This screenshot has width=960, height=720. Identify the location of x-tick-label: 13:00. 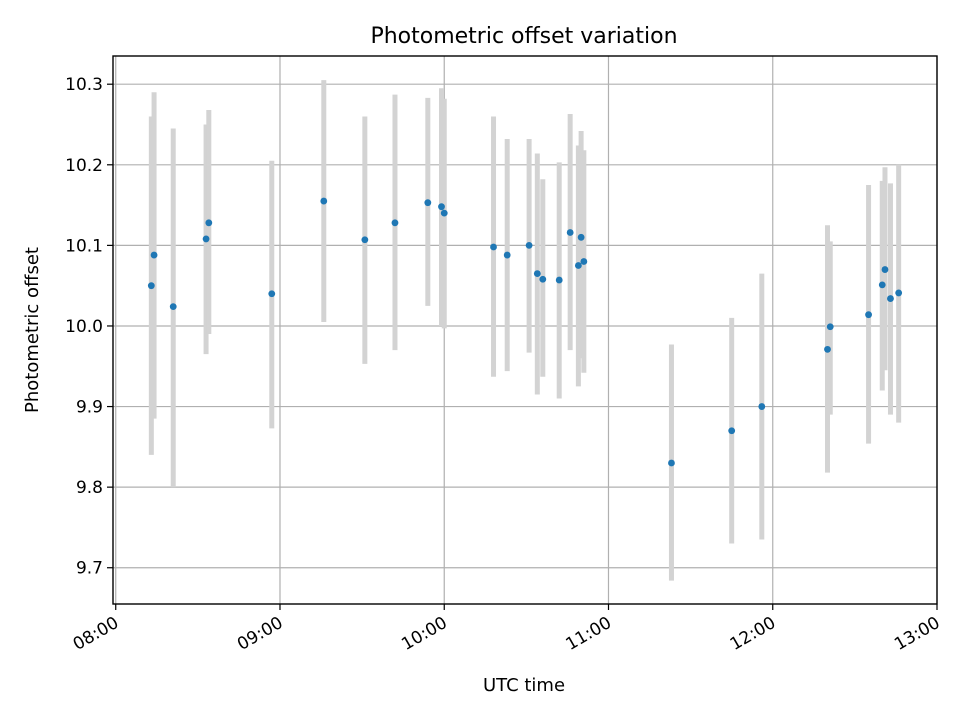
(917, 634).